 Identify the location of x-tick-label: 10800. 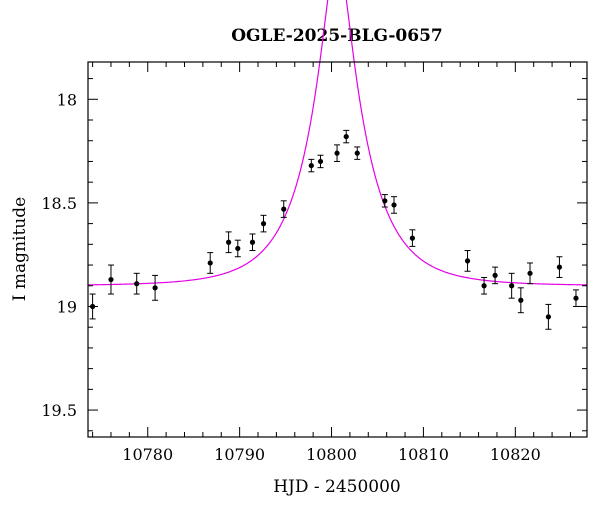
(331, 454).